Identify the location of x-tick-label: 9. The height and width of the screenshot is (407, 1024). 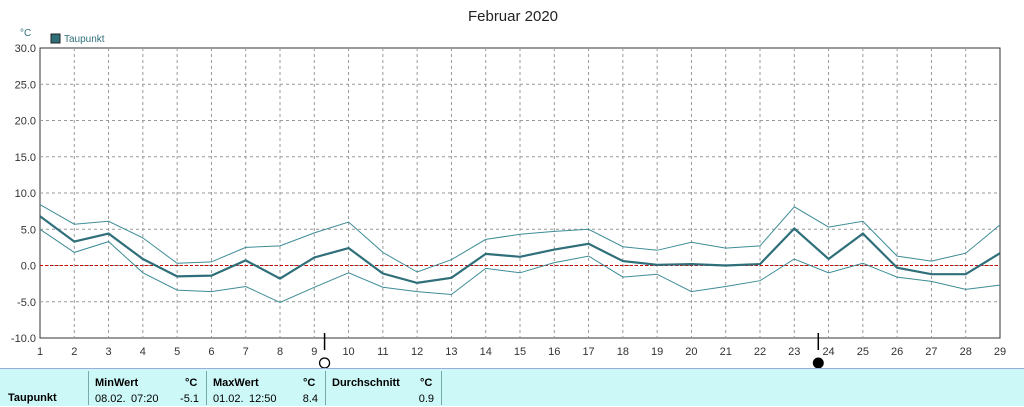
(314, 352).